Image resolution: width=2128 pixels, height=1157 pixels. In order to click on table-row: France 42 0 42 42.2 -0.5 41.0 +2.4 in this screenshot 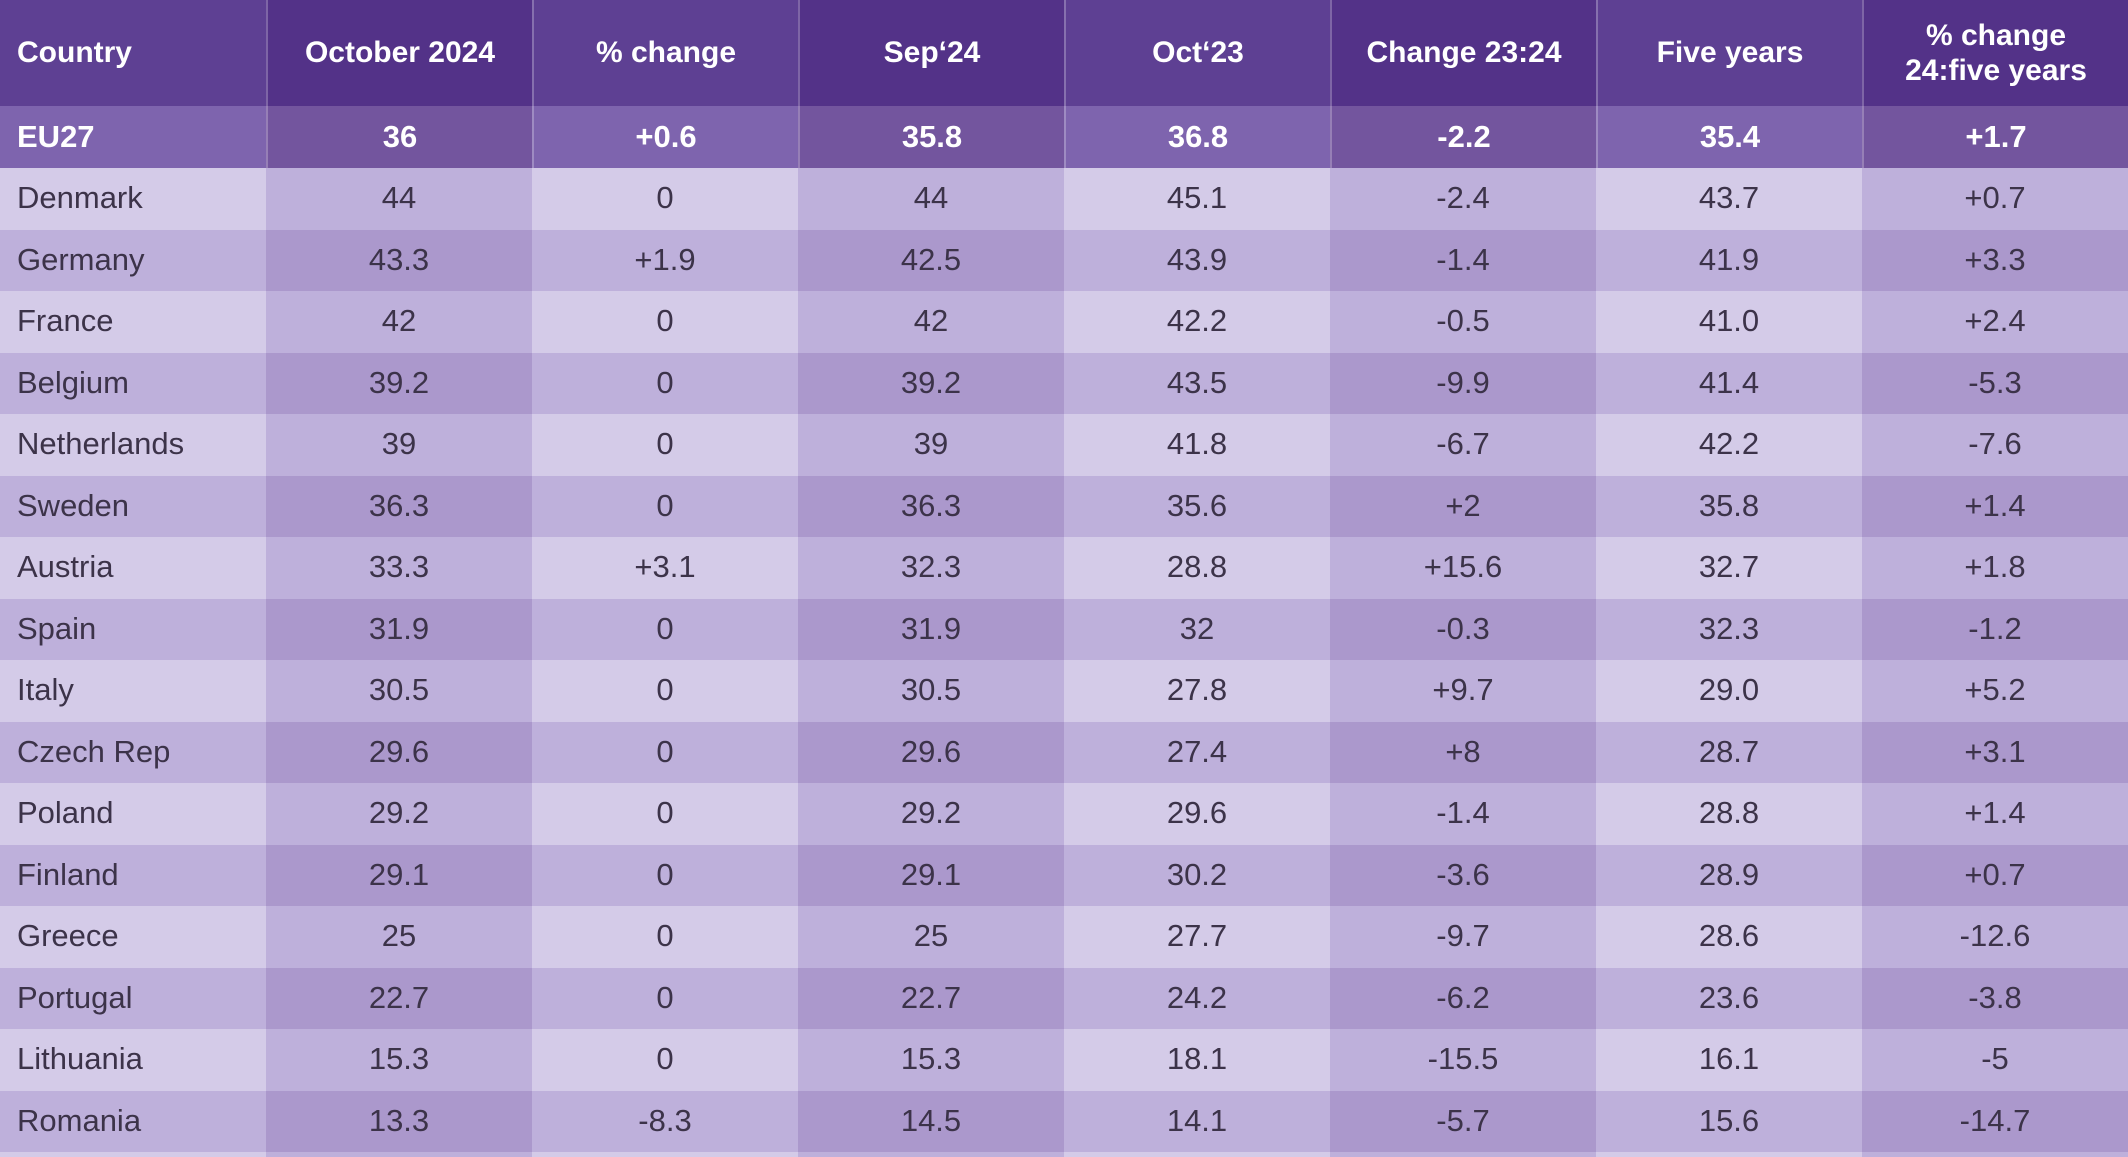, I will do `click(1064, 322)`.